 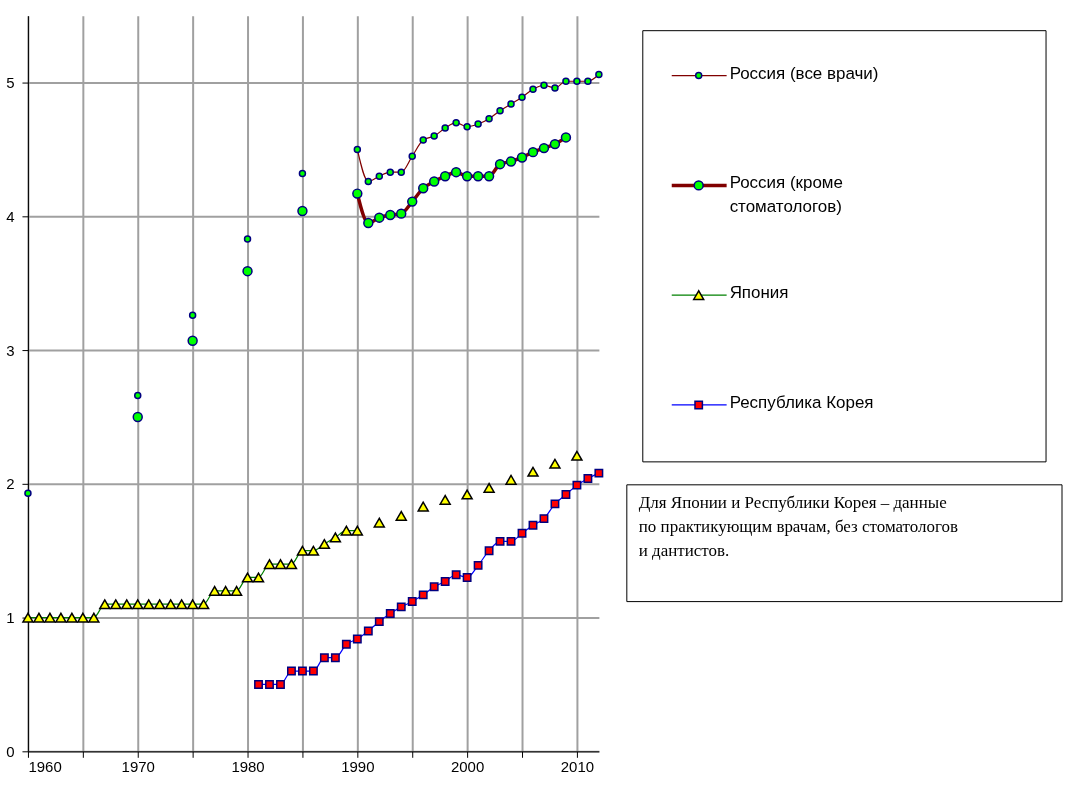 What do you see at coordinates (786, 195) in the screenshot?
I see `legend-label: Россия (кроме стоматологов)` at bounding box center [786, 195].